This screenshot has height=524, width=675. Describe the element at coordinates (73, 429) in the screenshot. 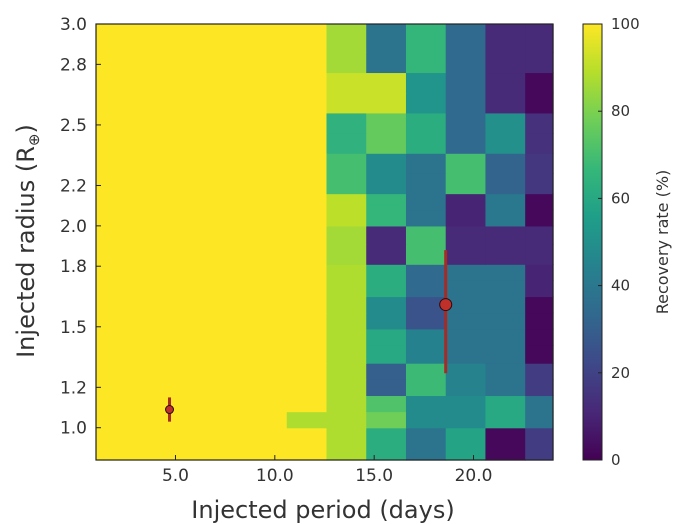

I see `y-tick-label: 1.0` at that location.